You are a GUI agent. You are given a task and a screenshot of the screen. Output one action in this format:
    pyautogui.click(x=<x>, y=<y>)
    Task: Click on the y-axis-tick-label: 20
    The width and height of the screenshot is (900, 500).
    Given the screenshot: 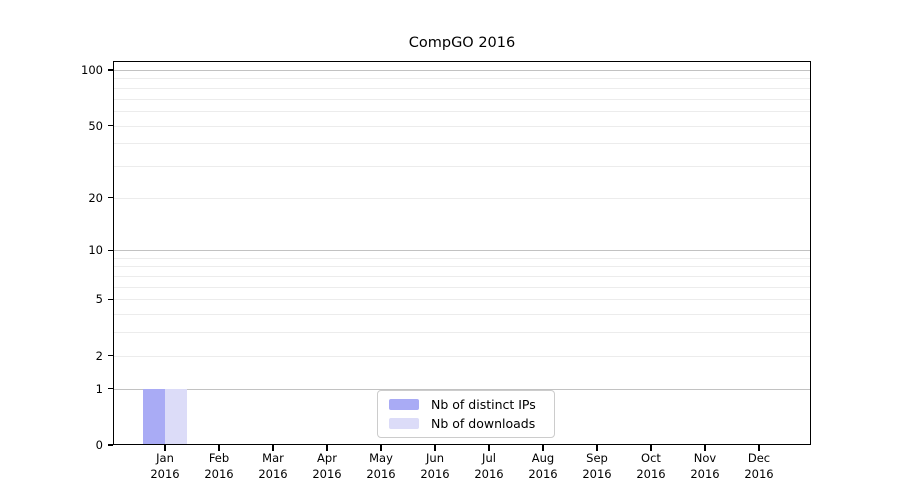 What is the action you would take?
    pyautogui.click(x=95, y=197)
    